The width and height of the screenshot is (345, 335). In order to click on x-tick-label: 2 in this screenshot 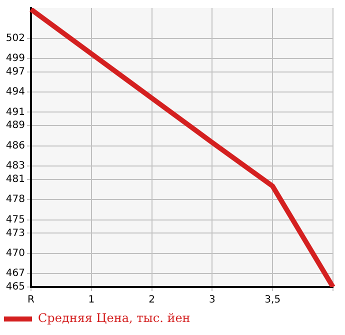, I will do `click(151, 300)`.